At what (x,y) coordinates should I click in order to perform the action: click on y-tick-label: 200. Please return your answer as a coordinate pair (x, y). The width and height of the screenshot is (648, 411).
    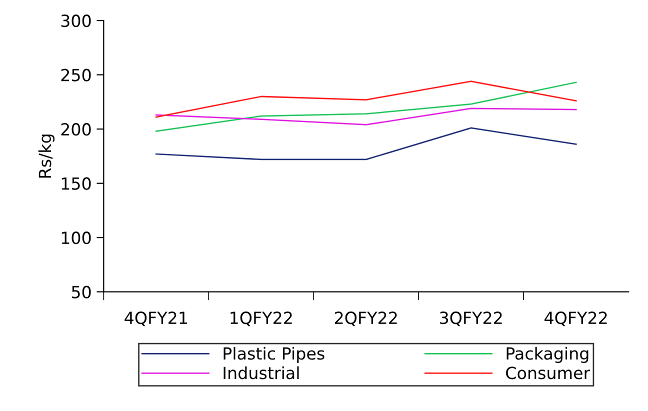
    Looking at the image, I should click on (76, 129).